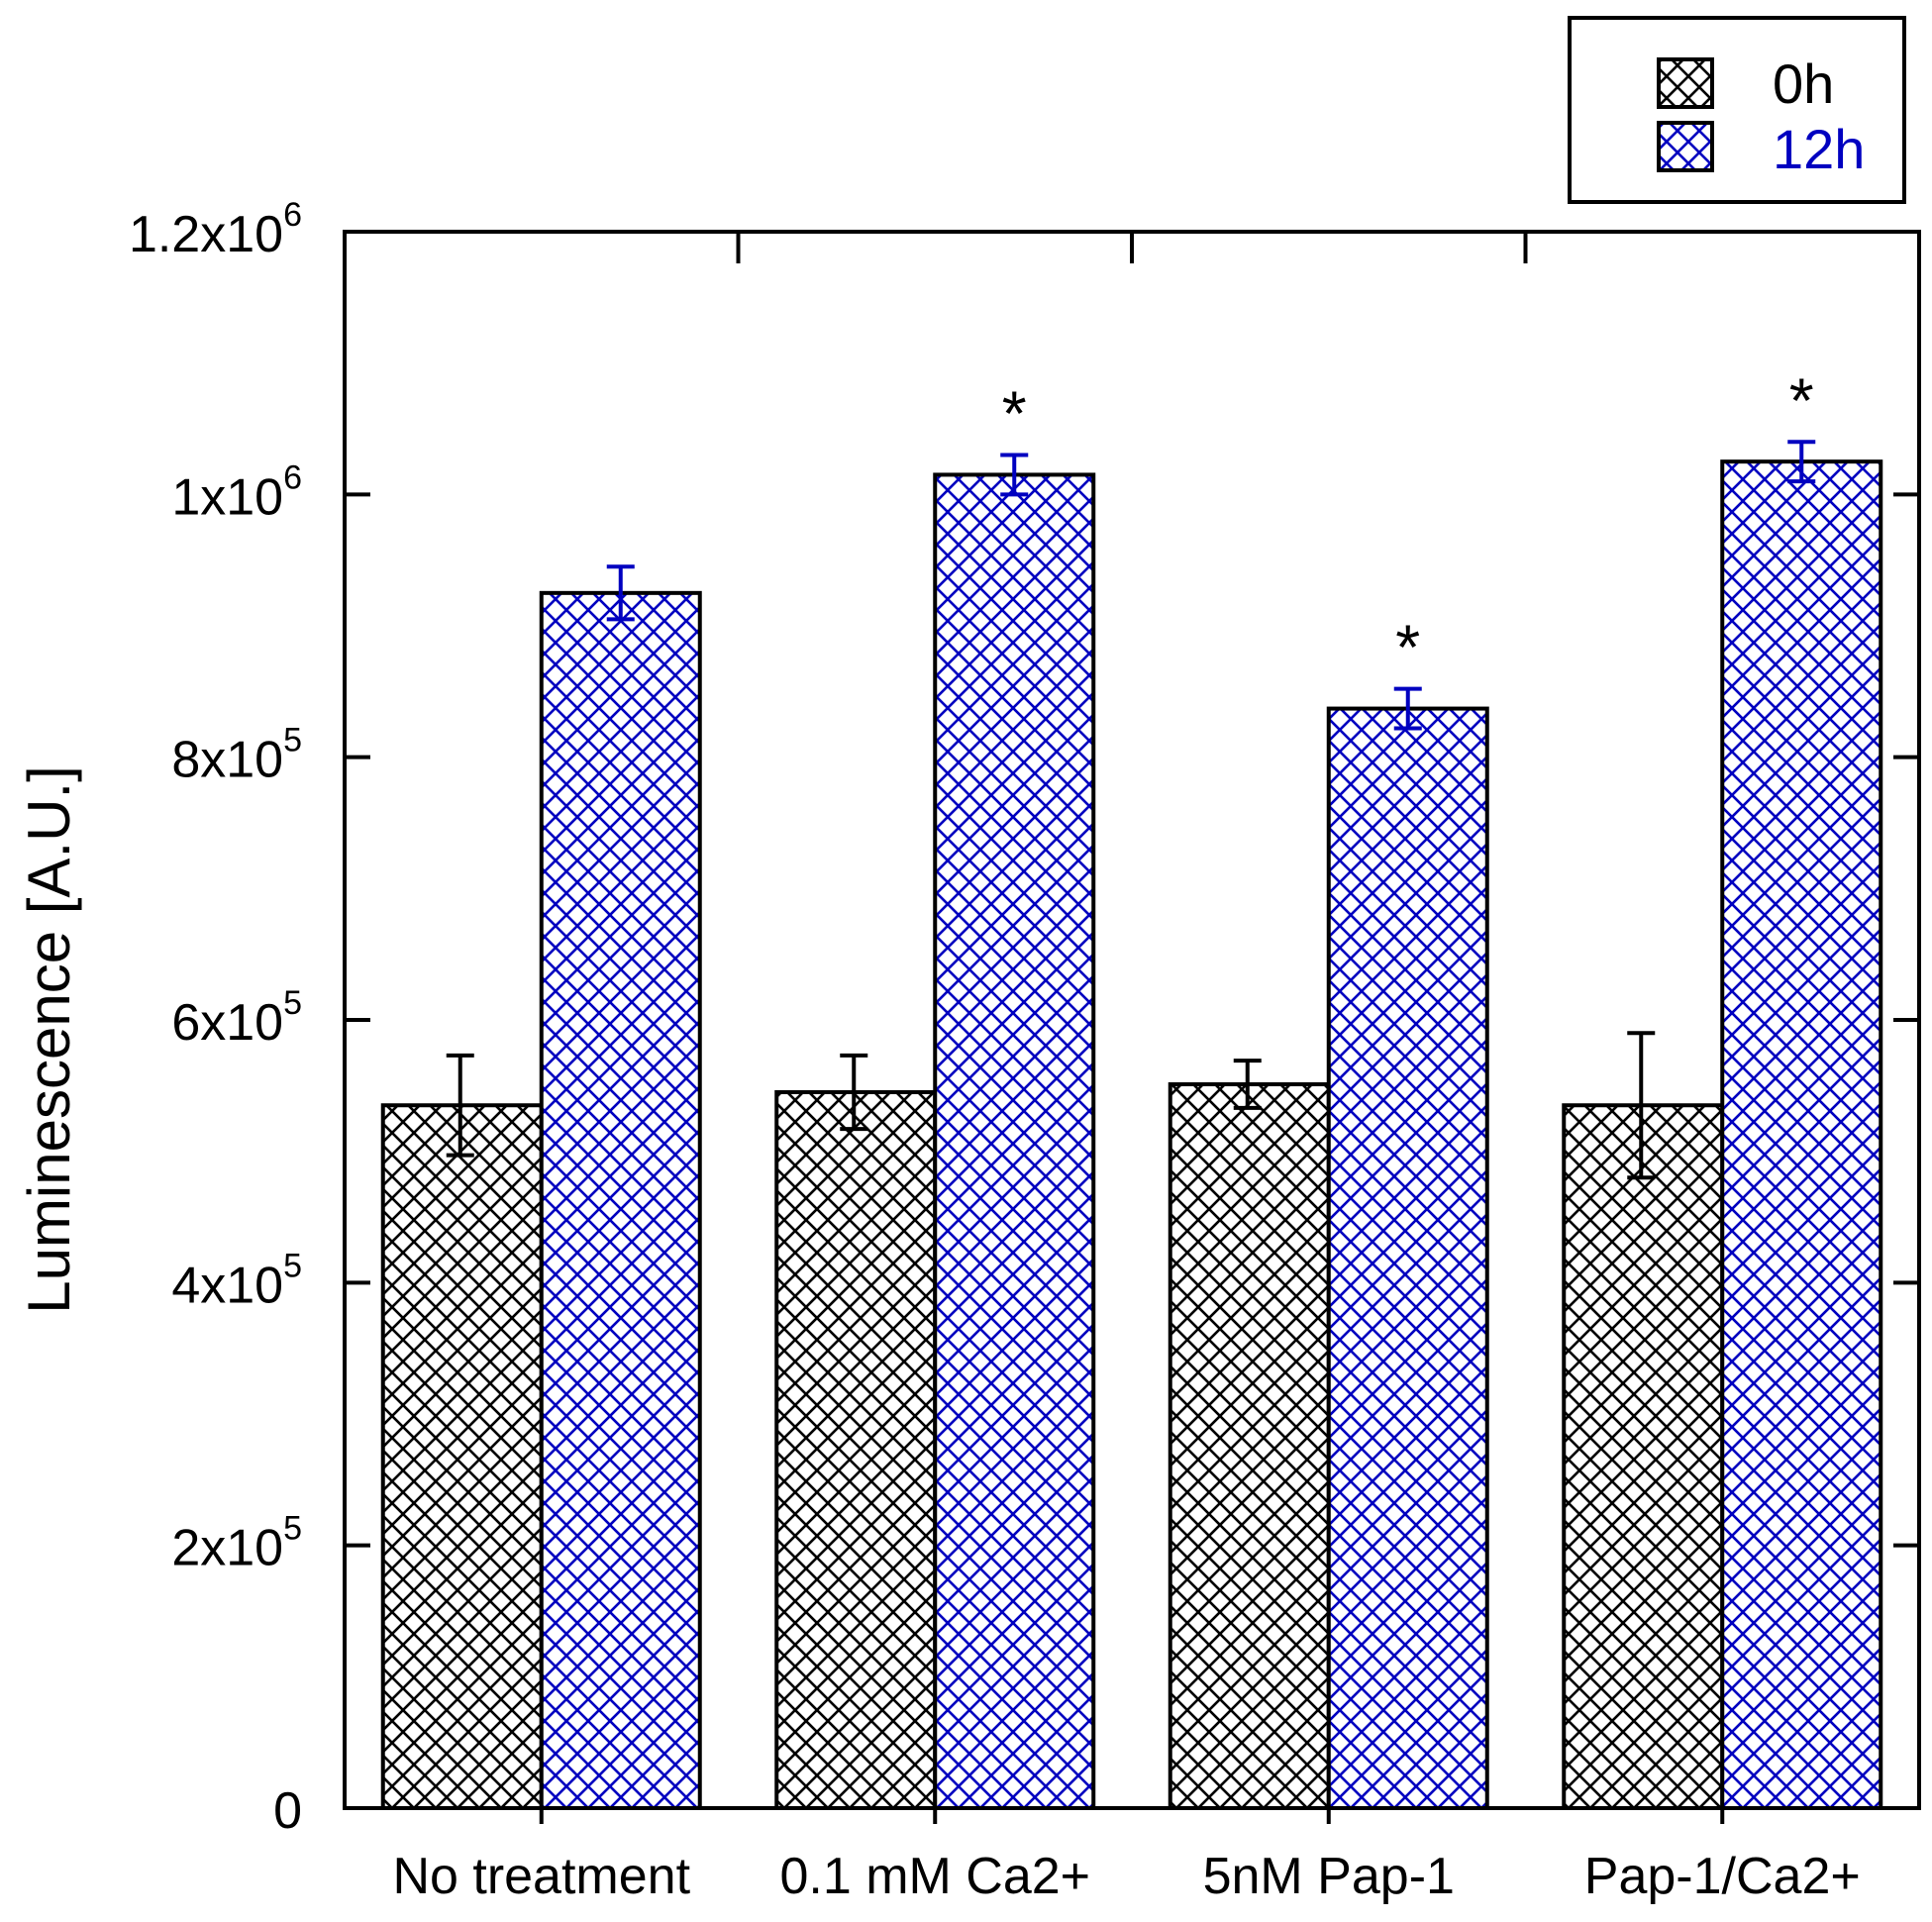 The height and width of the screenshot is (1922, 1932). I want to click on y-tick-labels: 0 2x10⁵ 4x10⁵ 6x10⁵ 8x10⁵ 1x10⁶ 1.2x10⁶, so click(215, 1018).